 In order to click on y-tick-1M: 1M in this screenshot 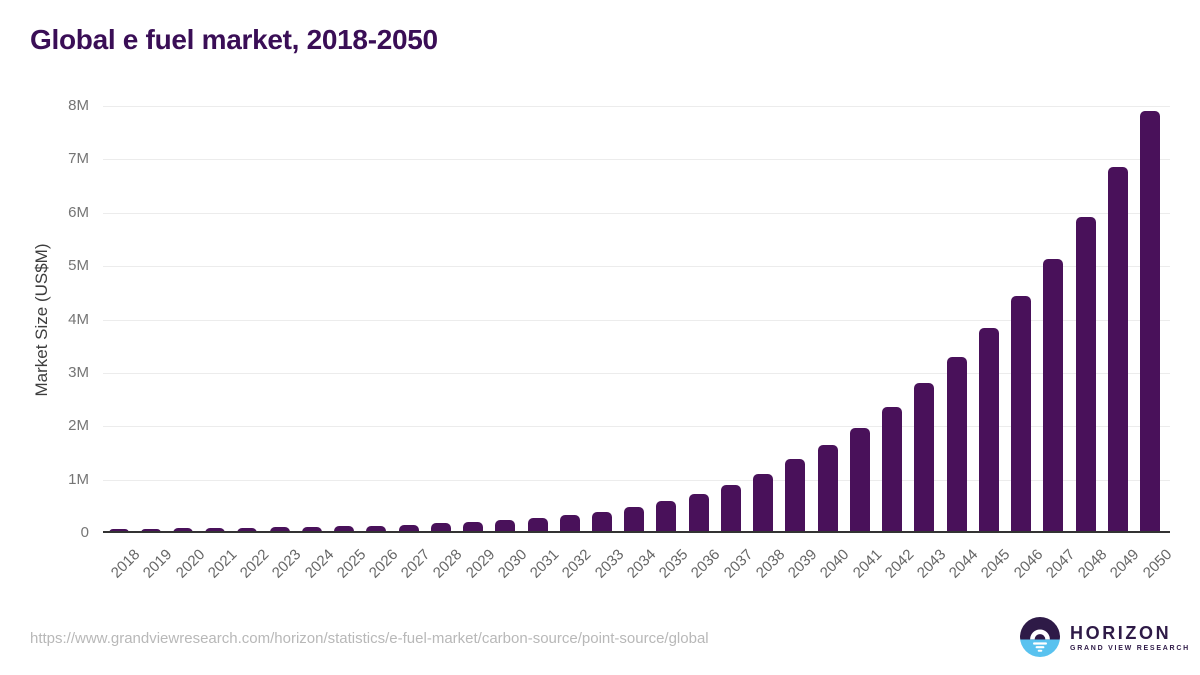, I will do `click(78, 479)`.